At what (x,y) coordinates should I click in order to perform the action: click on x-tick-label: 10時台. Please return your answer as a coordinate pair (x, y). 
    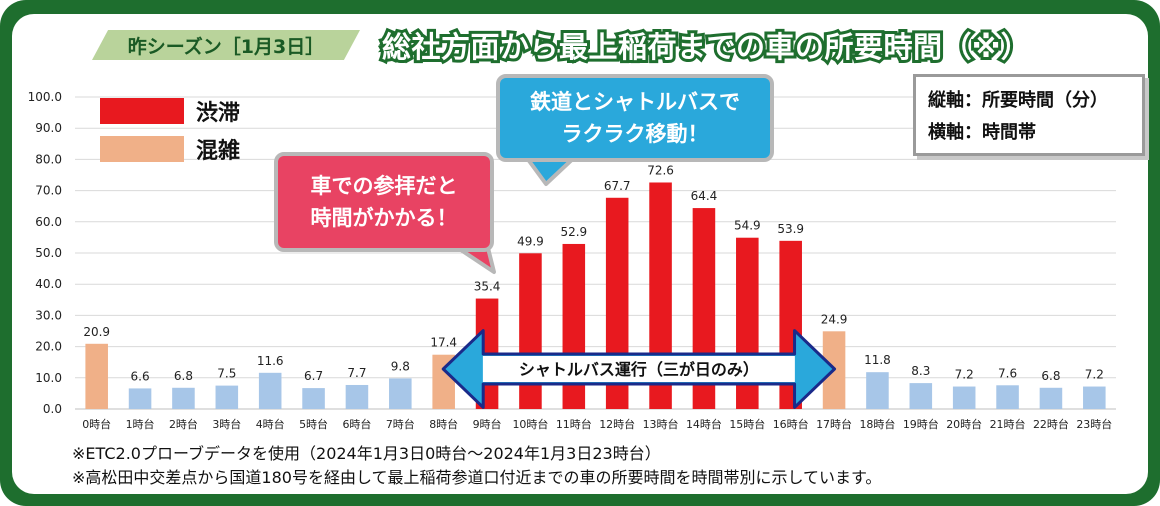
    Looking at the image, I should click on (530, 424).